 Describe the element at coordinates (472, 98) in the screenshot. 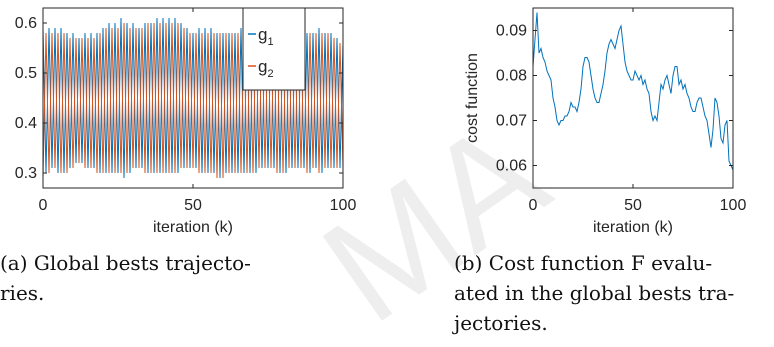

I see `chart-b-ylabel: cost function` at that location.